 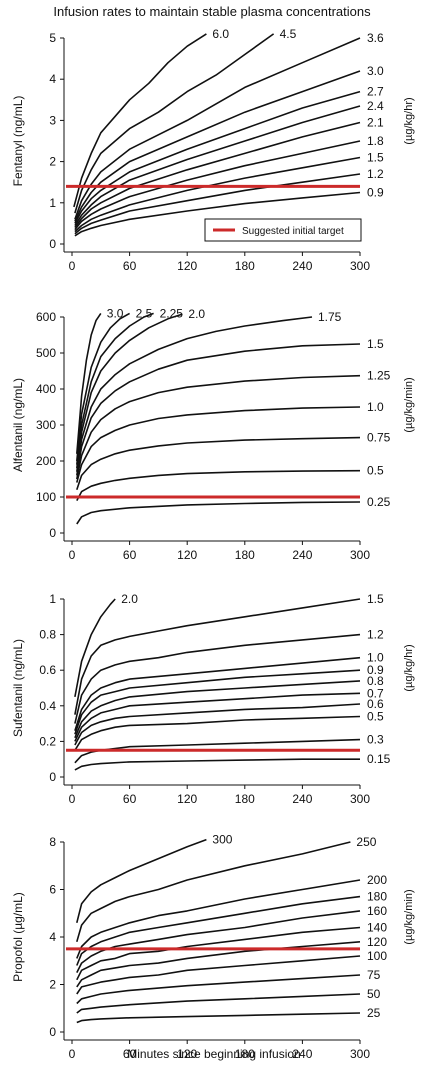 What do you see at coordinates (46, 461) in the screenshot?
I see `y-tick-label: 200` at bounding box center [46, 461].